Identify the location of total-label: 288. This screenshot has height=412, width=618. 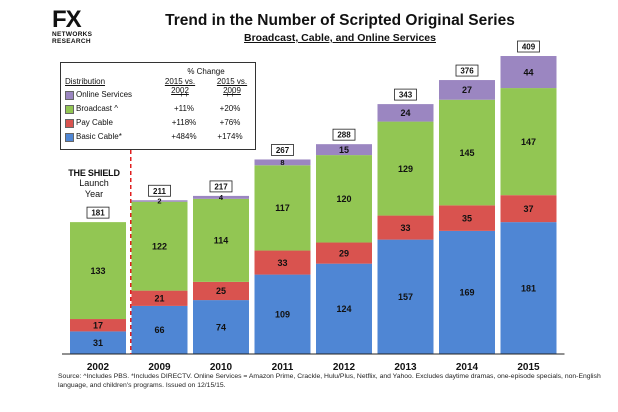
(344, 135).